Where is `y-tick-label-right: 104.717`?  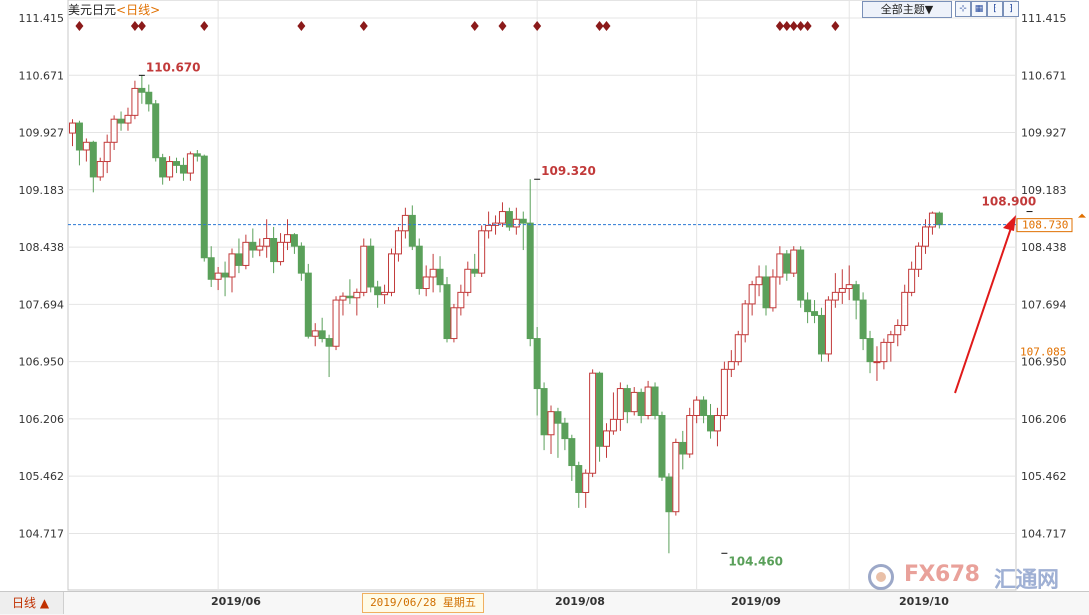
y-tick-label-right: 104.717 is located at coordinates (1044, 534).